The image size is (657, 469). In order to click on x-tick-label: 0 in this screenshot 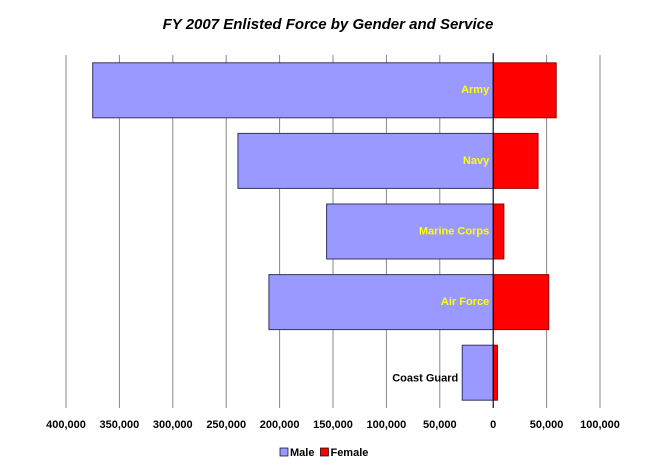, I will do `click(493, 425)`.